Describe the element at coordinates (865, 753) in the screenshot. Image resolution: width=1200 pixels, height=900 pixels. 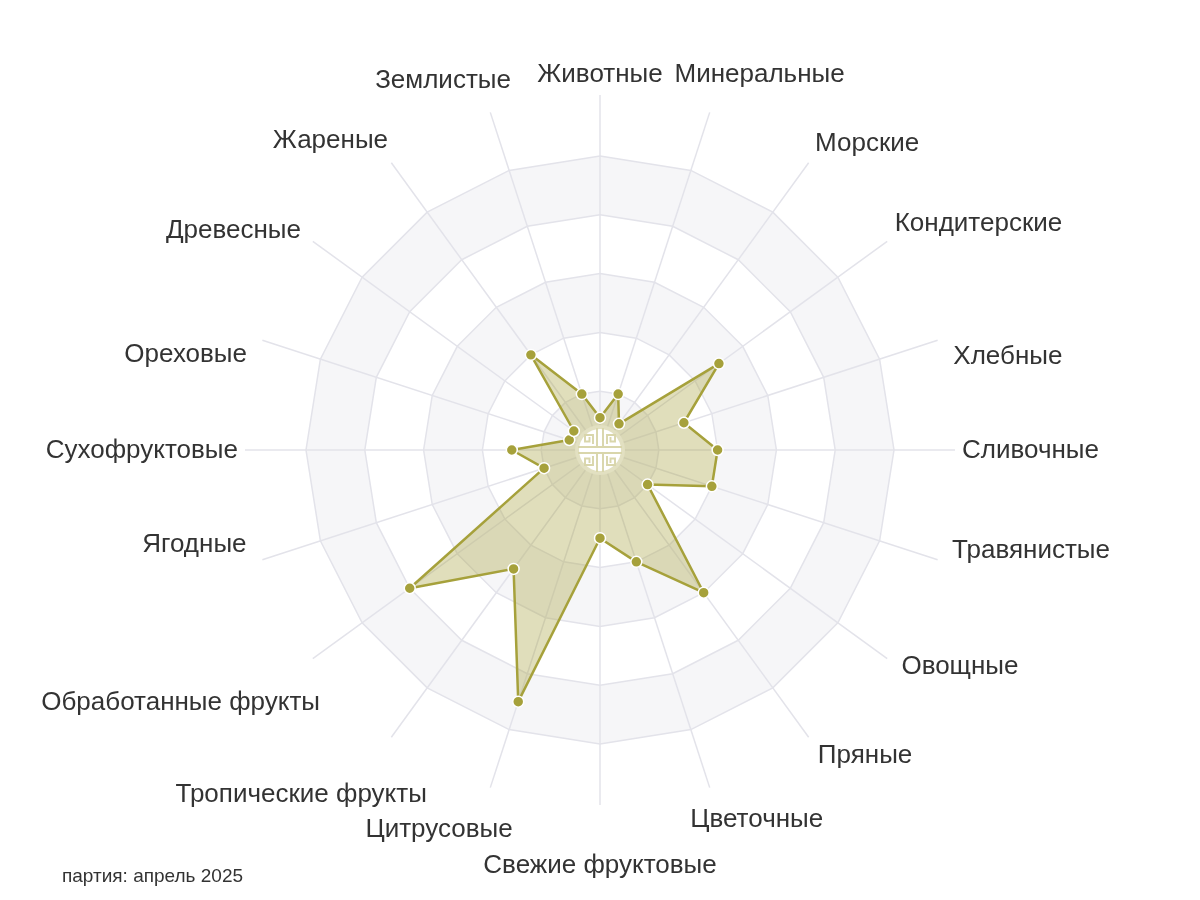
I see `spoke-label: Пряные` at that location.